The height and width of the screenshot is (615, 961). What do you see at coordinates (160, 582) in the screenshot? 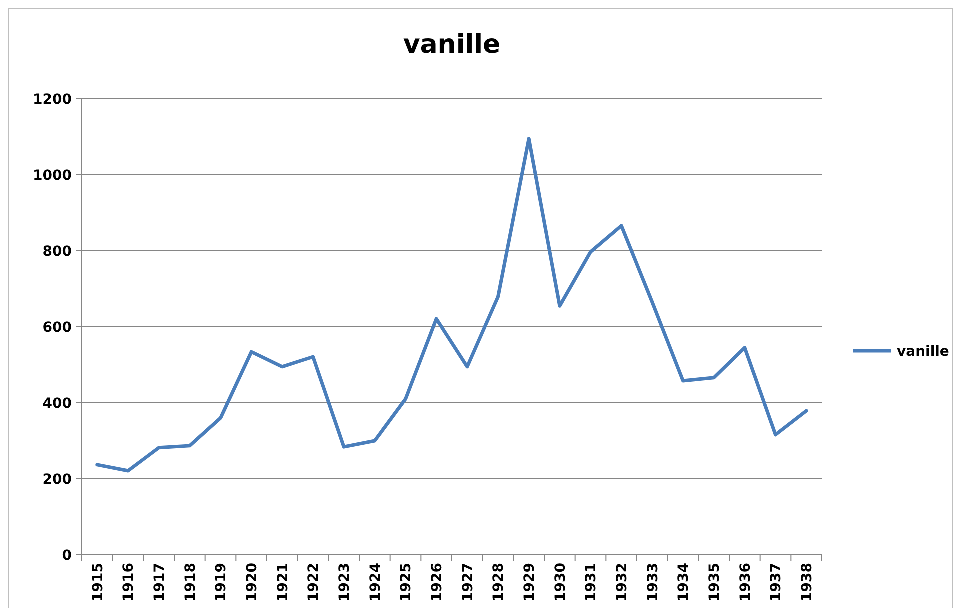
I see `x-tick-label: 1917` at bounding box center [160, 582].